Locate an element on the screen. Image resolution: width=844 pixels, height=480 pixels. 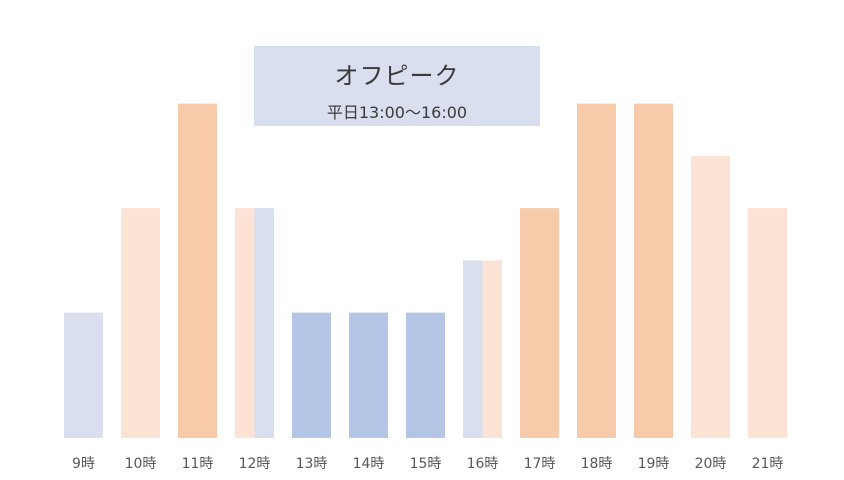
x-tick-label: 17時 is located at coordinates (540, 464).